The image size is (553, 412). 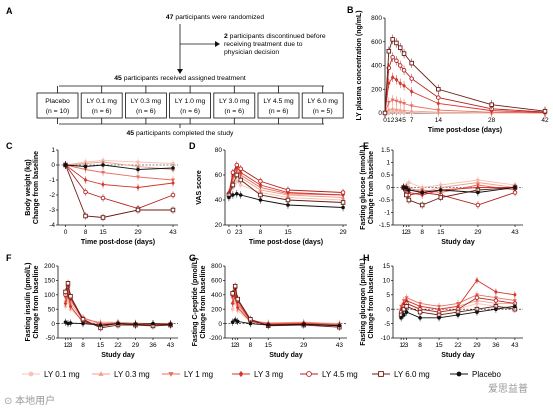 I want to click on arm-n: (n = 10), so click(x=58, y=111).